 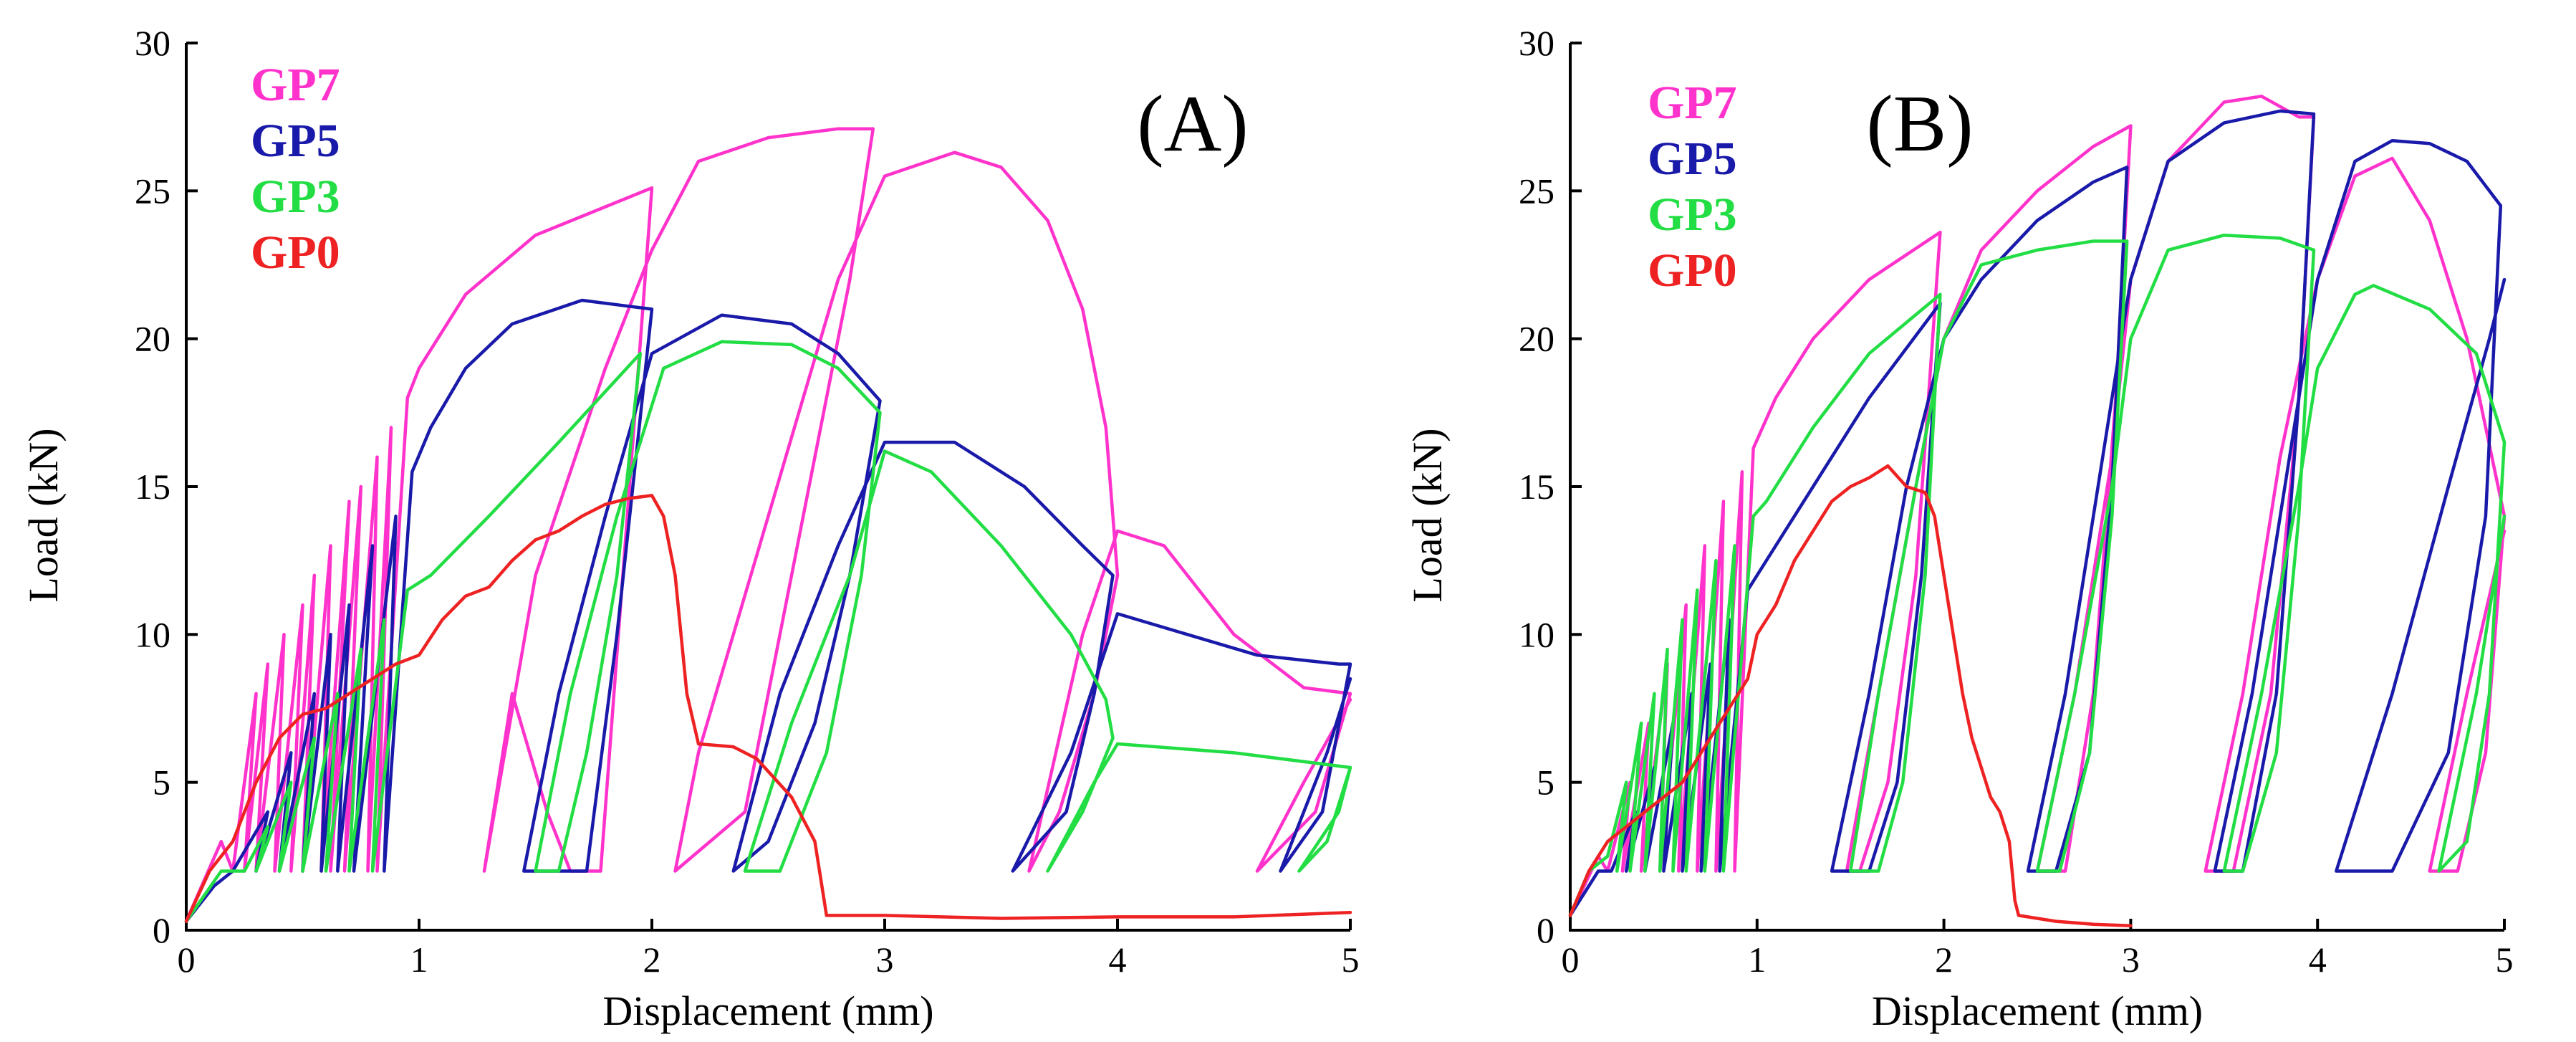 What do you see at coordinates (153, 339) in the screenshot?
I see `panel-a-y-tick-label: 20` at bounding box center [153, 339].